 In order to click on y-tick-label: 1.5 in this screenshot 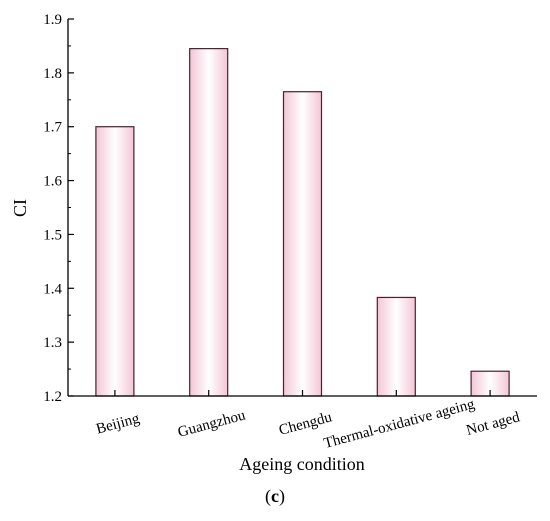, I will do `click(52, 235)`.